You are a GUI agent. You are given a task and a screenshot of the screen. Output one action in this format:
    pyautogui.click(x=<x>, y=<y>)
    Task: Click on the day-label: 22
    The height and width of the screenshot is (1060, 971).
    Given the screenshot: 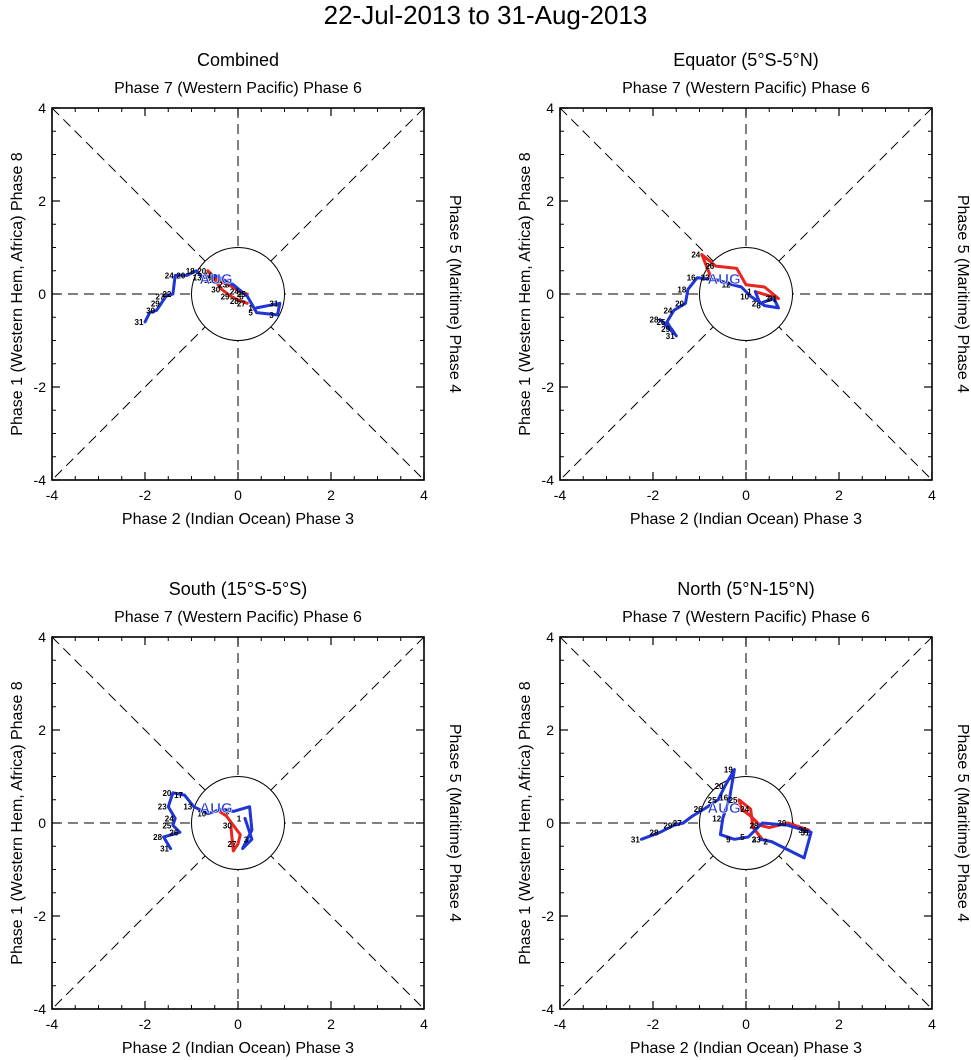 What is the action you would take?
    pyautogui.click(x=166, y=294)
    